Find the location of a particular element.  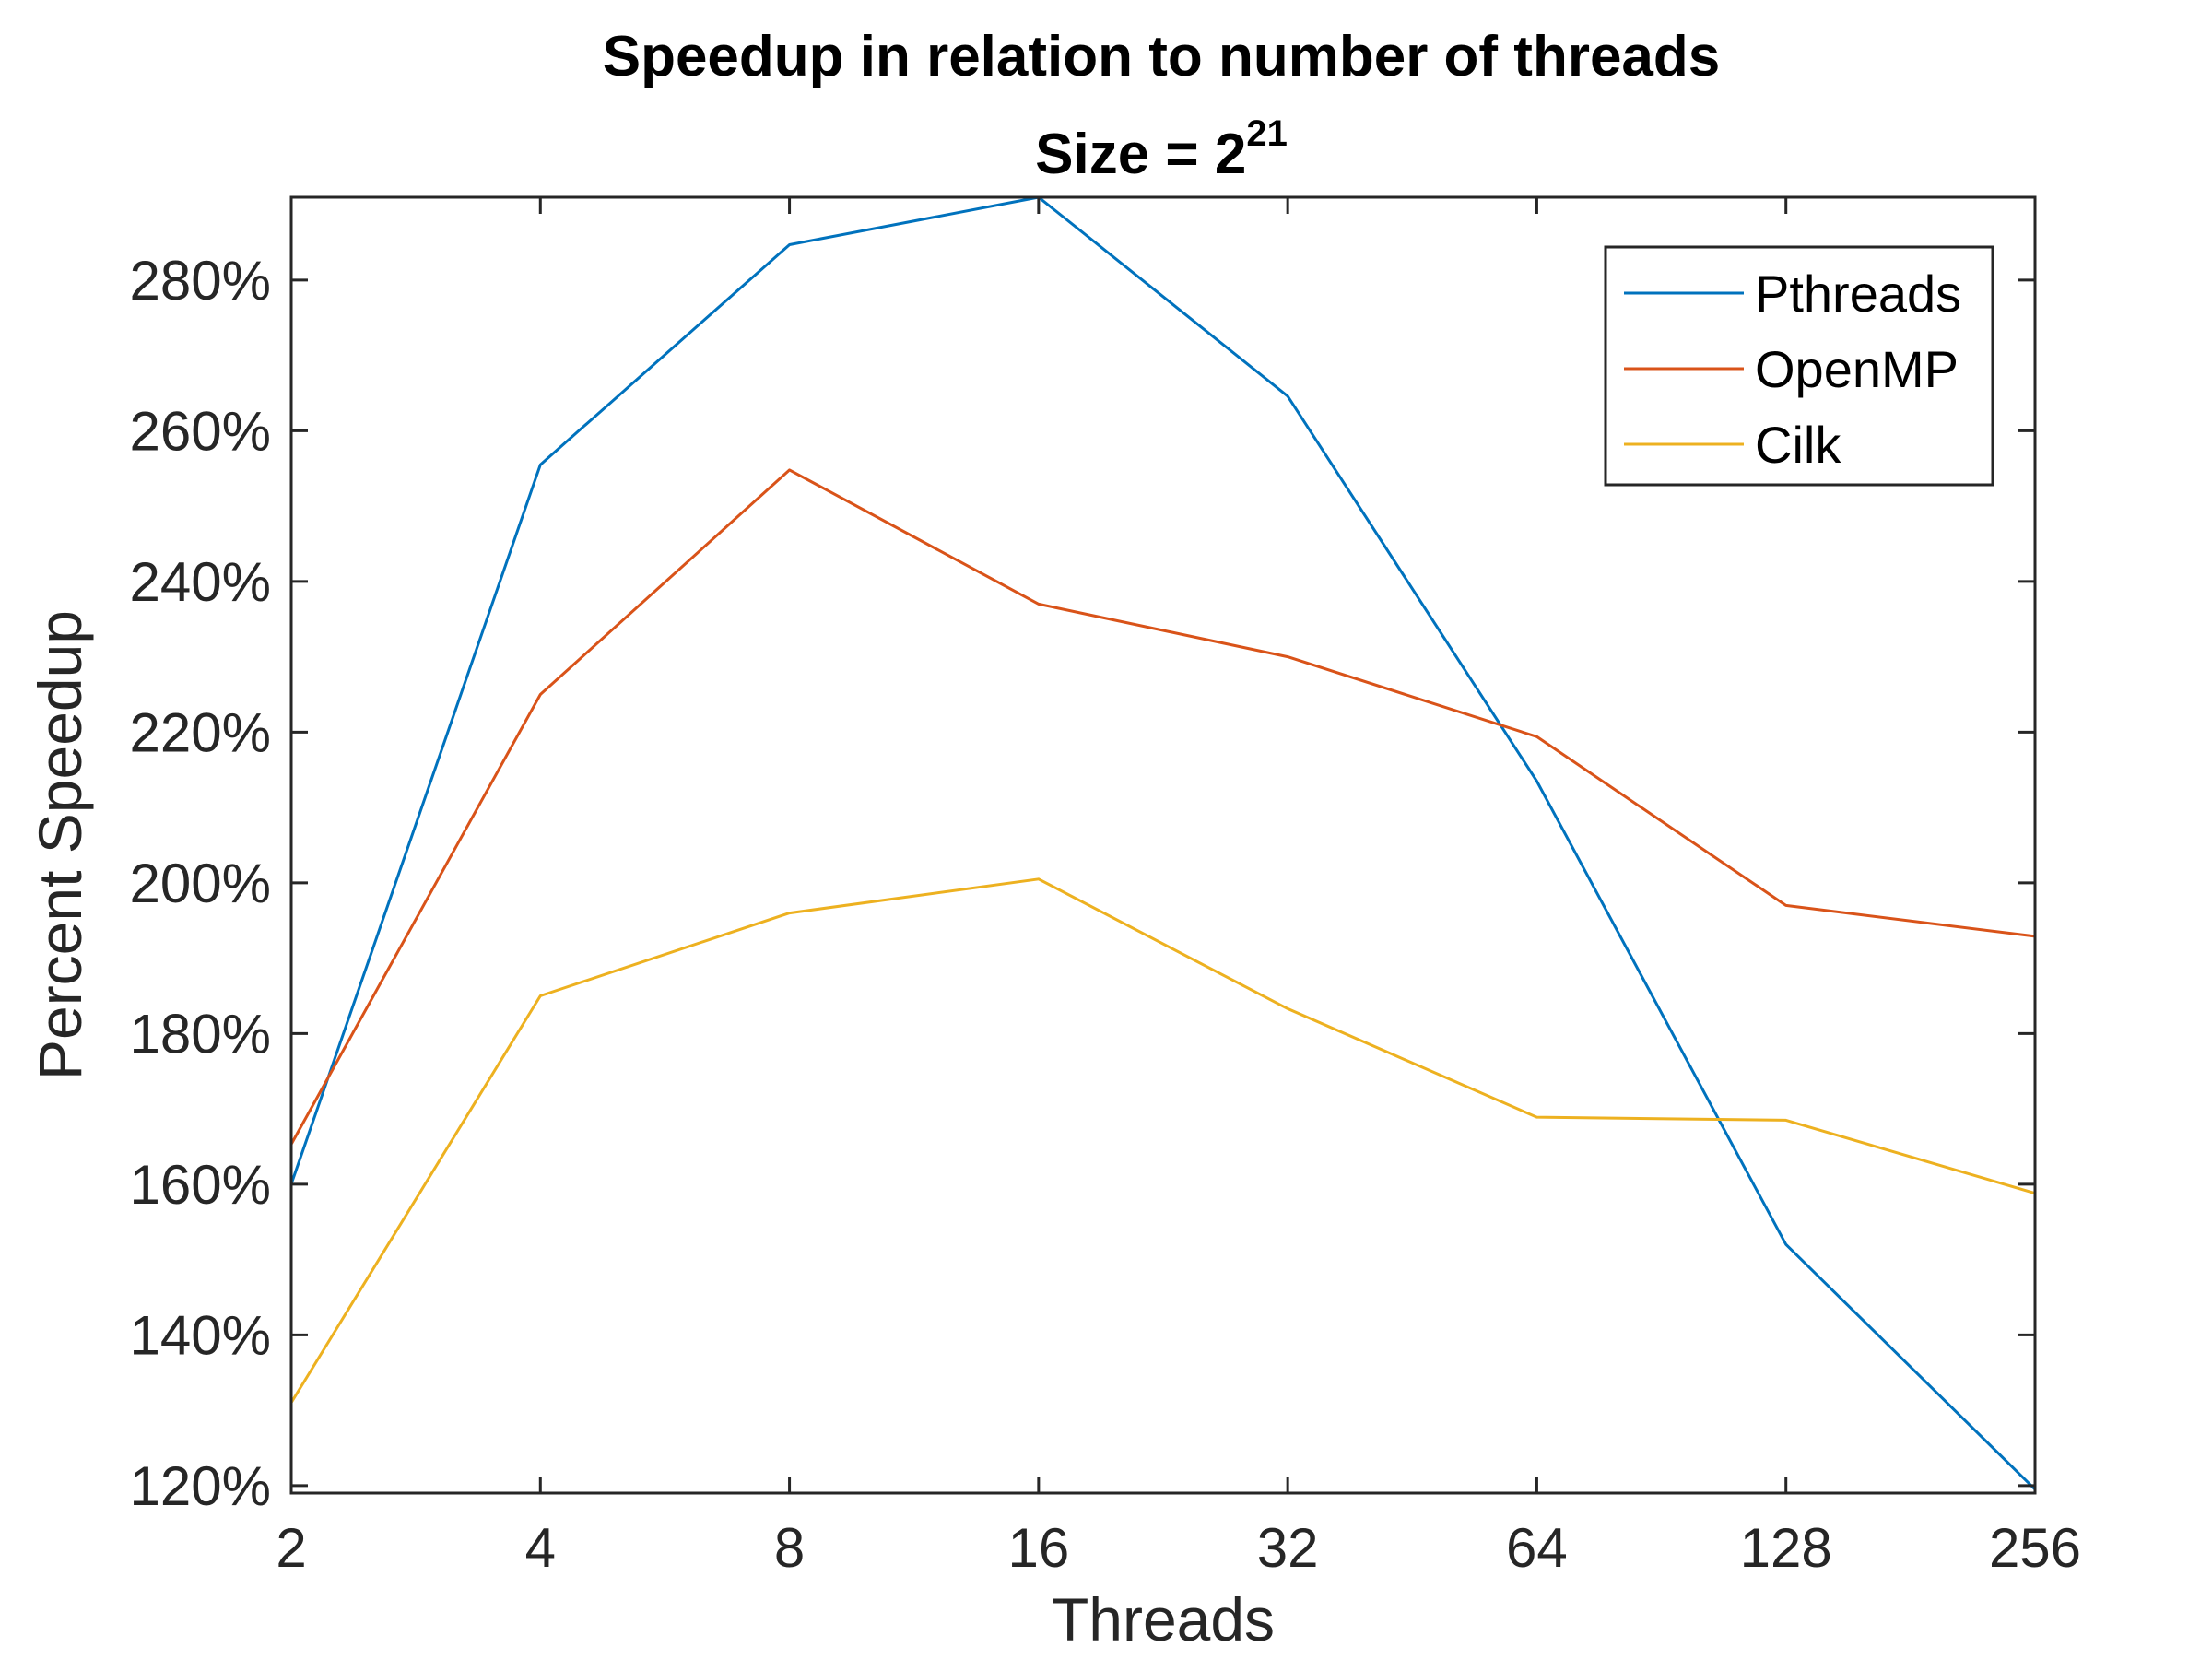

x-tick-label: 8 is located at coordinates (789, 1548).